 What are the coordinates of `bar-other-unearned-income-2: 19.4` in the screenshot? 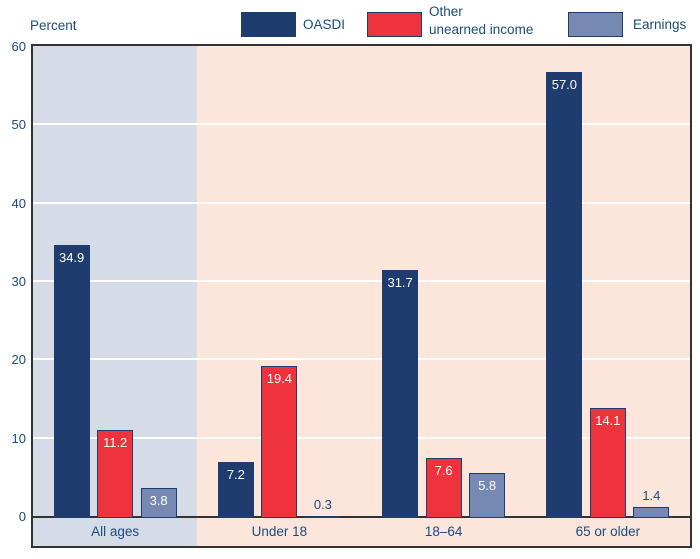 It's located at (279, 442).